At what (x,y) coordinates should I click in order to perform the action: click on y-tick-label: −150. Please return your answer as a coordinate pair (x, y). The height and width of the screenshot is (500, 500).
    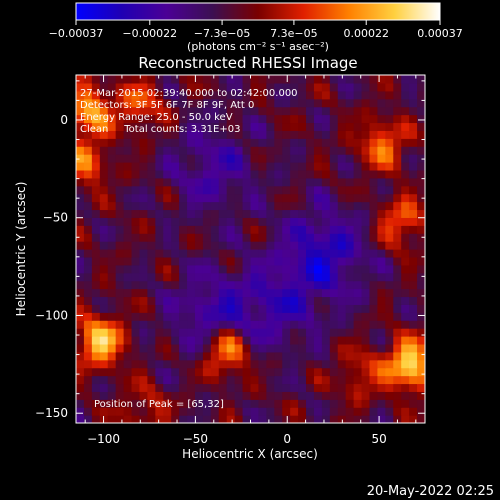
    Looking at the image, I should click on (51, 413).